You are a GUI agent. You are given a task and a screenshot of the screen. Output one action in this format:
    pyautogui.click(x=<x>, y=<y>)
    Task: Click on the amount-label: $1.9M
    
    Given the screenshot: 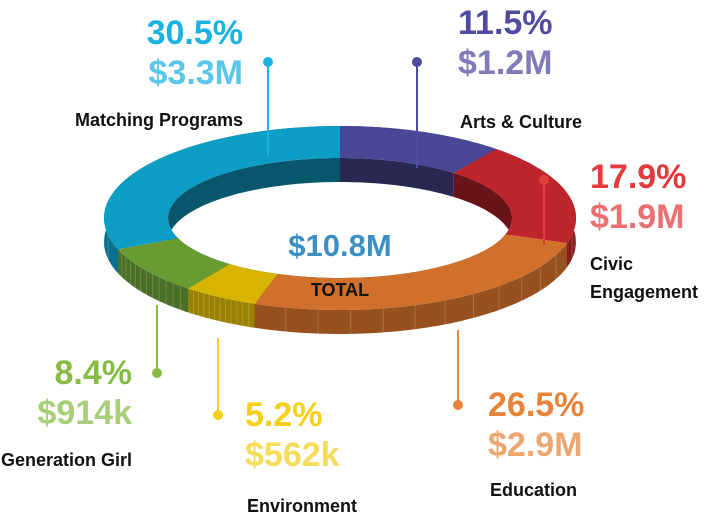 What is the action you would take?
    pyautogui.click(x=637, y=217)
    